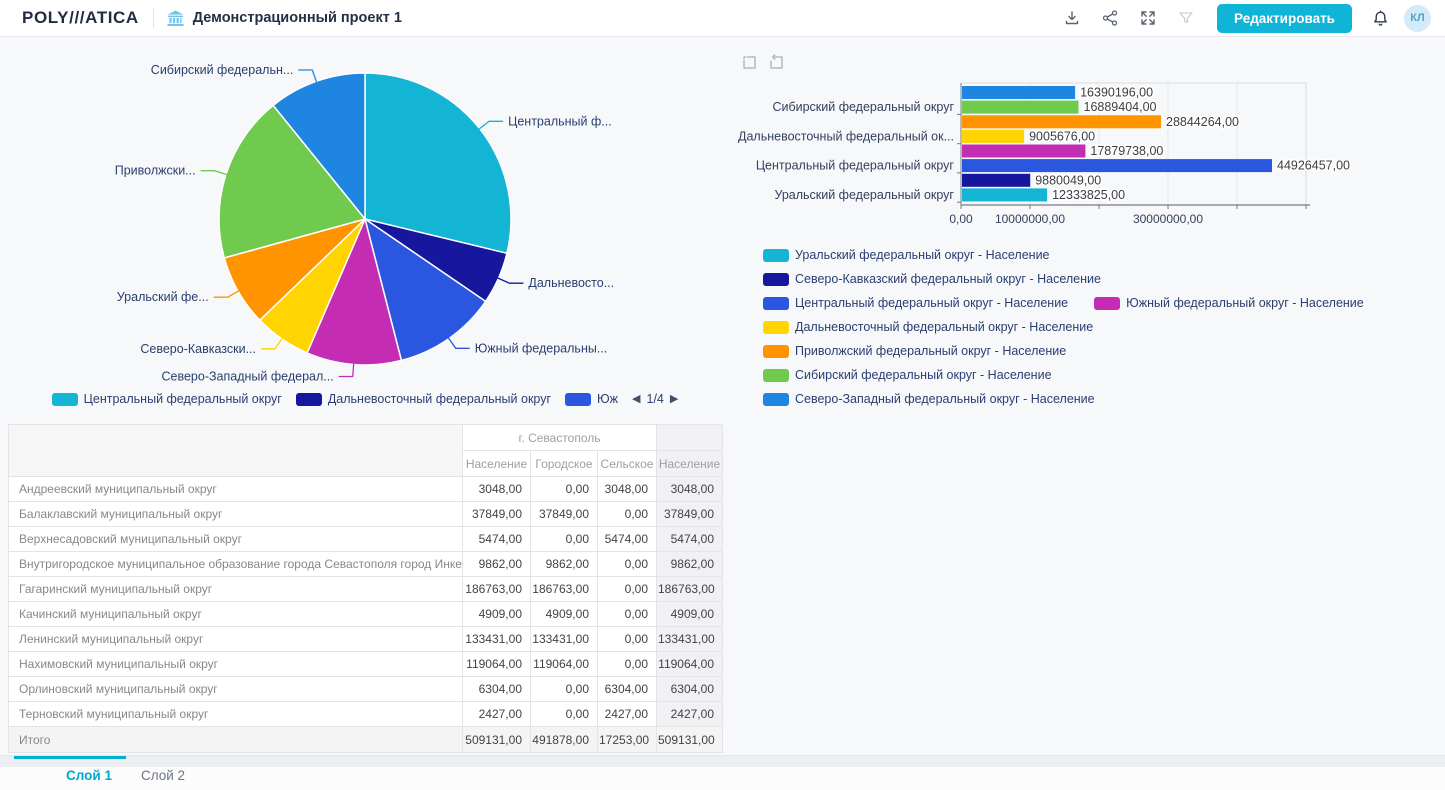 The height and width of the screenshot is (790, 1445). Describe the element at coordinates (674, 398) in the screenshot. I see `legend-next-icon: ▶` at that location.